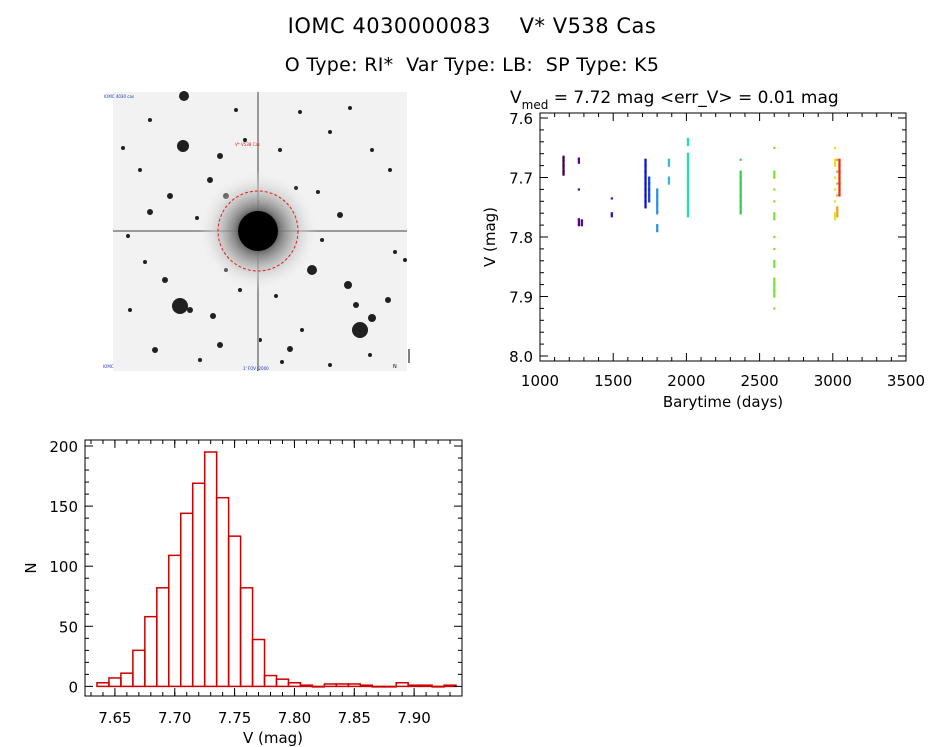 The width and height of the screenshot is (944, 747). Describe the element at coordinates (701, 223) in the screenshot. I see `lightcurve-points` at that location.